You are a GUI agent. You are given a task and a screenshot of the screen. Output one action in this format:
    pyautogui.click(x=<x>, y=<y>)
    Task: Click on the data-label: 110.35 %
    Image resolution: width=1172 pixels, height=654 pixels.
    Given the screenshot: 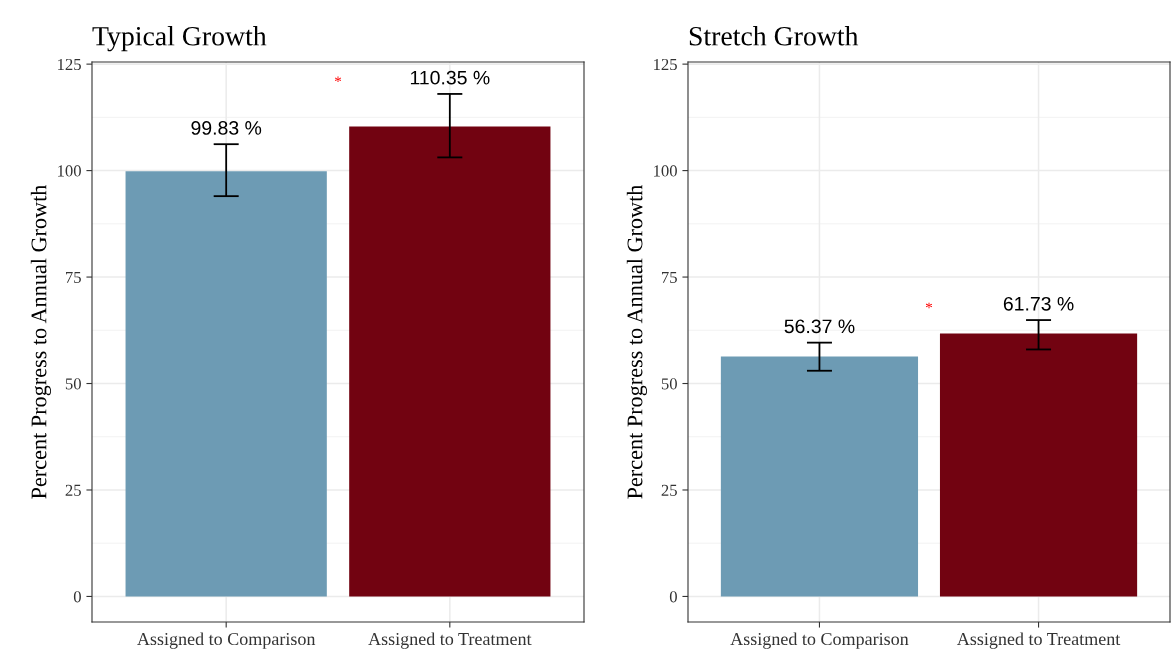 What is the action you would take?
    pyautogui.click(x=450, y=77)
    